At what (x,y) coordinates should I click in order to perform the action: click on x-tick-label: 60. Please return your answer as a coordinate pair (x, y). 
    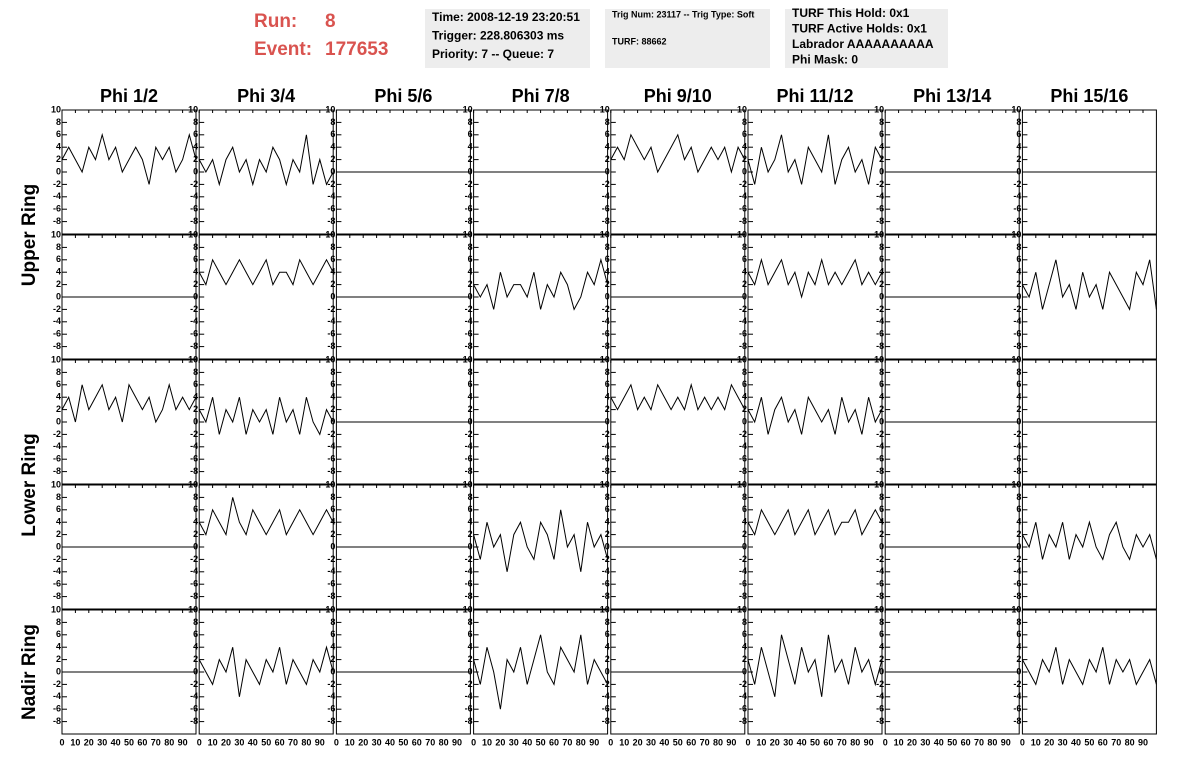
    Looking at the image, I should click on (691, 742).